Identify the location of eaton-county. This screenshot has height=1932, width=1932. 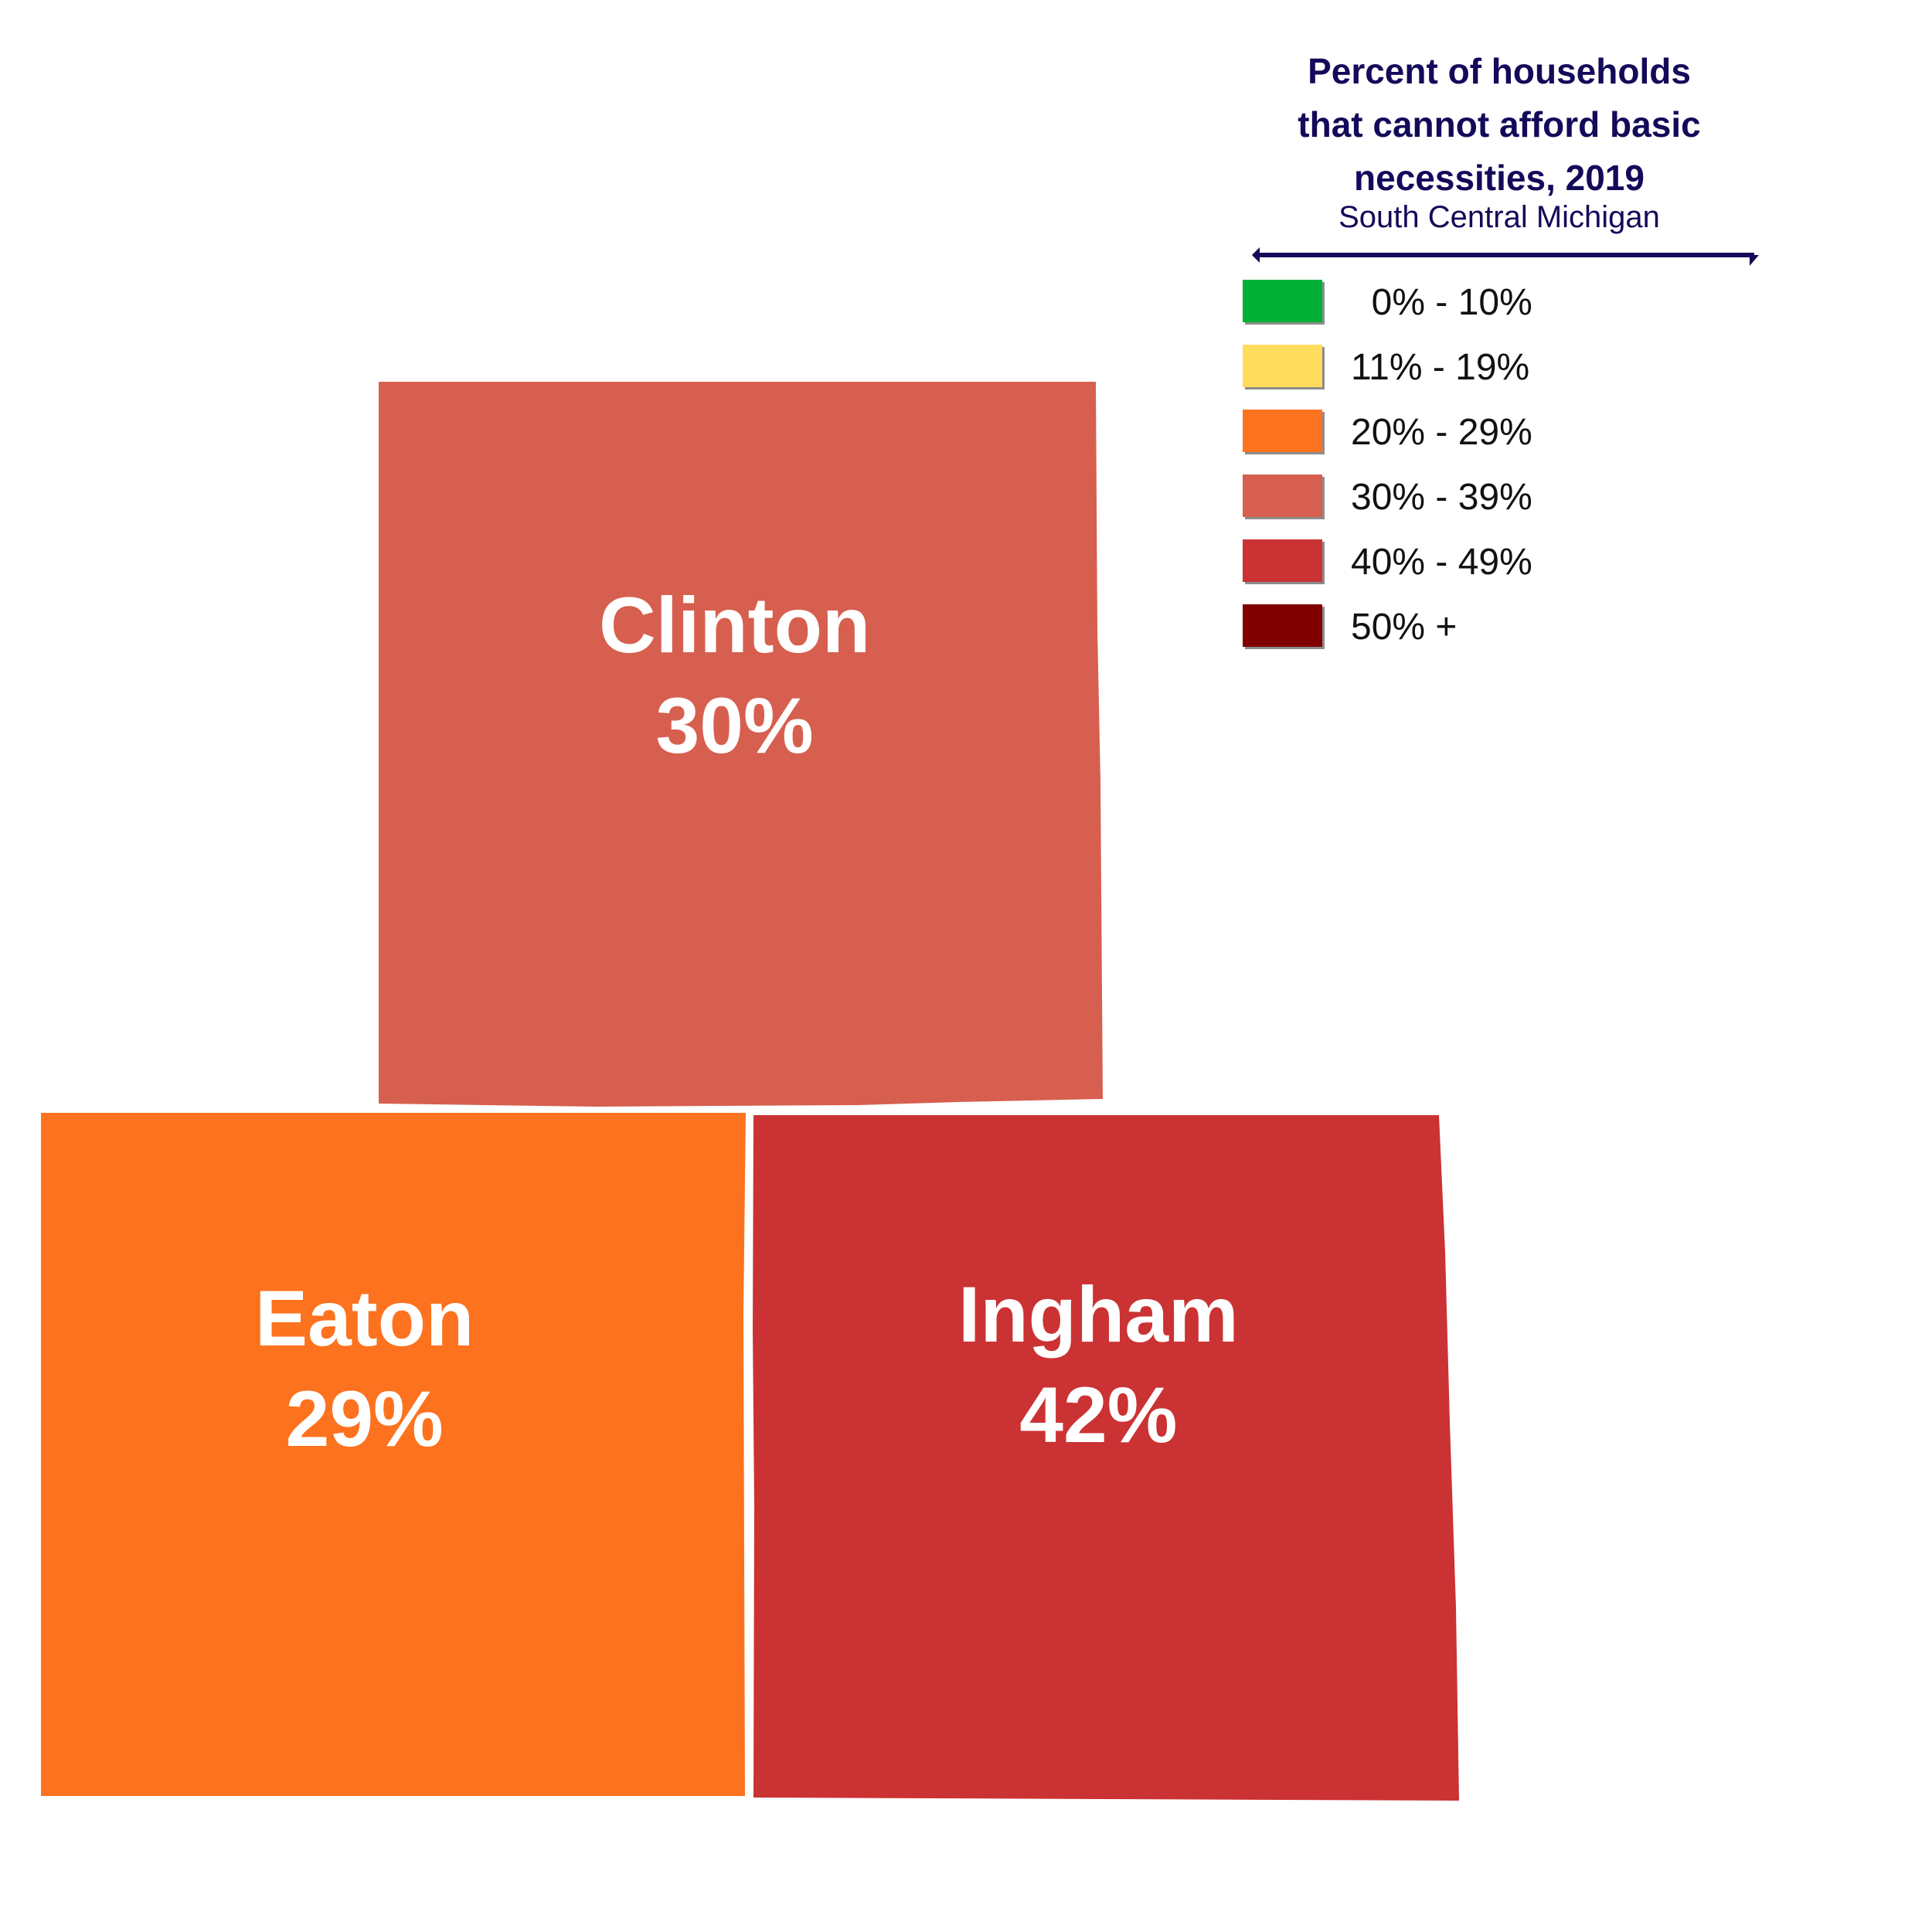
(394, 1454).